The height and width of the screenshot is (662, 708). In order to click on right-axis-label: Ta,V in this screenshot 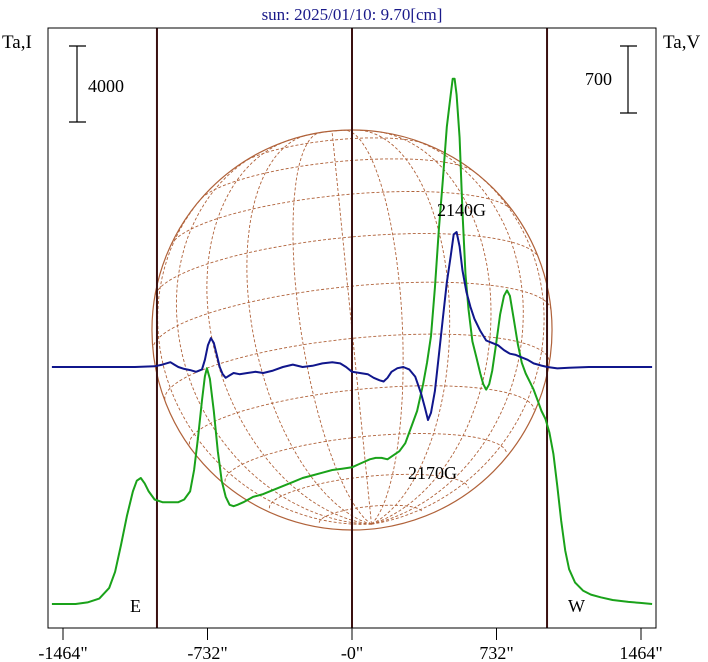, I will do `click(681, 42)`.